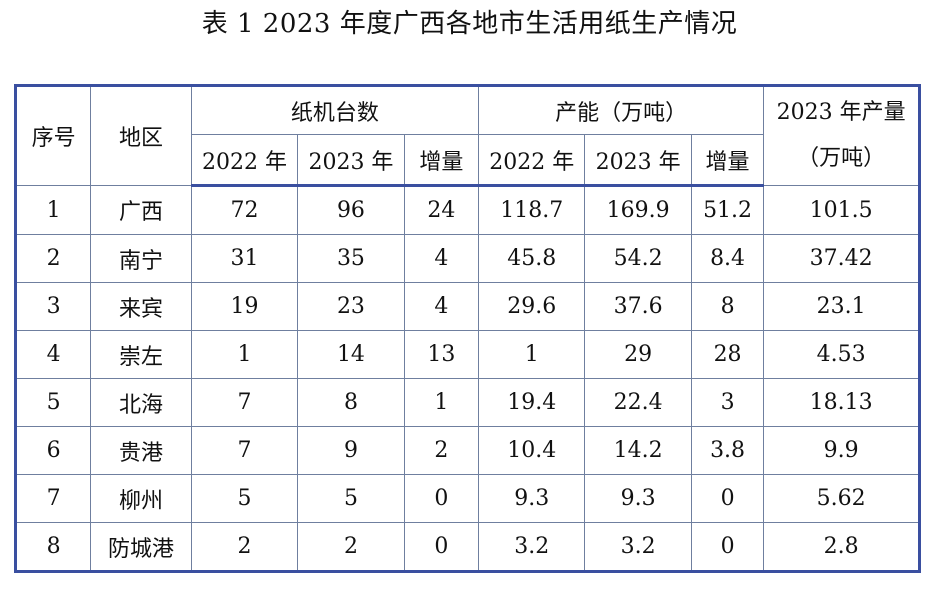  Describe the element at coordinates (531, 402) in the screenshot. I see `cell-capacity-2022: 19.4` at that location.